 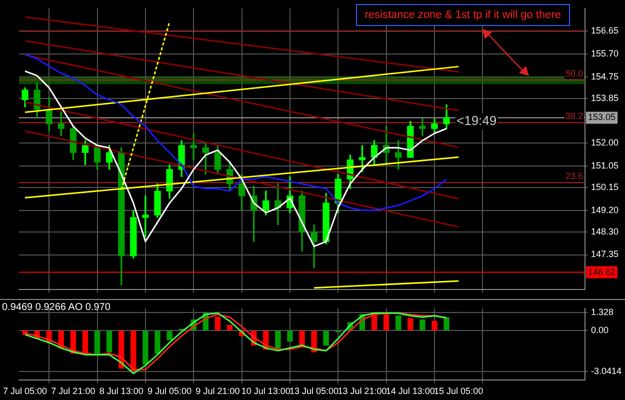 What do you see at coordinates (410, 391) in the screenshot?
I see `x-tick-label: 14 Jul 13:00` at bounding box center [410, 391].